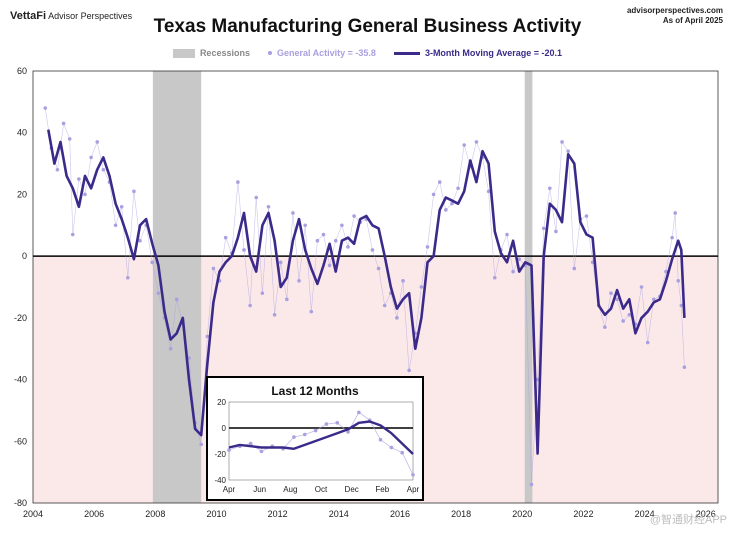 This screenshot has width=735, height=533. What do you see at coordinates (692, 20) in the screenshot?
I see `as-of-date: As of April 2025` at bounding box center [692, 20].